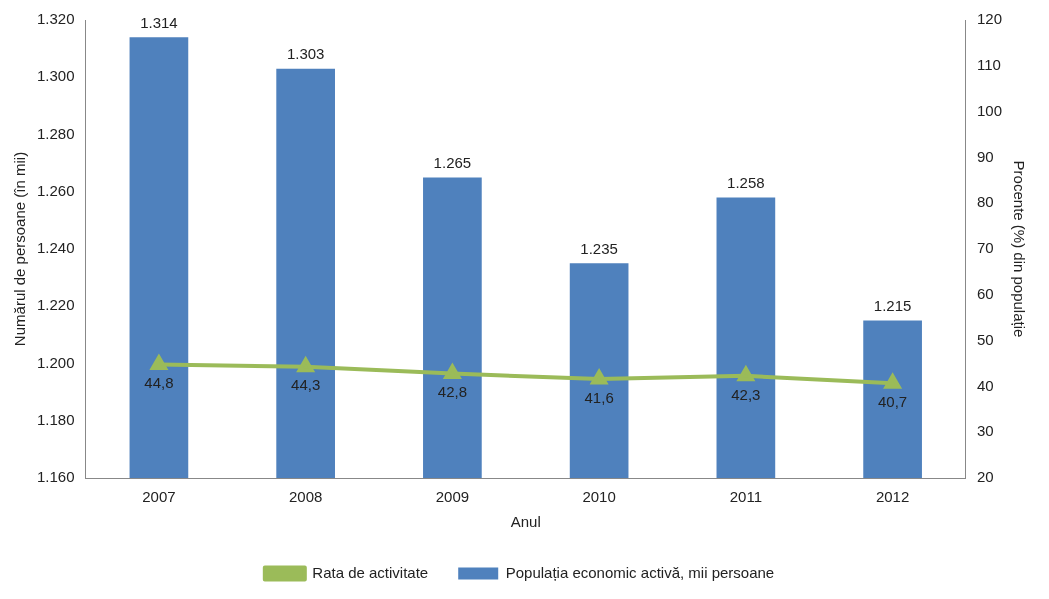 The height and width of the screenshot is (599, 1049). What do you see at coordinates (599, 497) in the screenshot?
I see `x-tick-label: 2010` at bounding box center [599, 497].